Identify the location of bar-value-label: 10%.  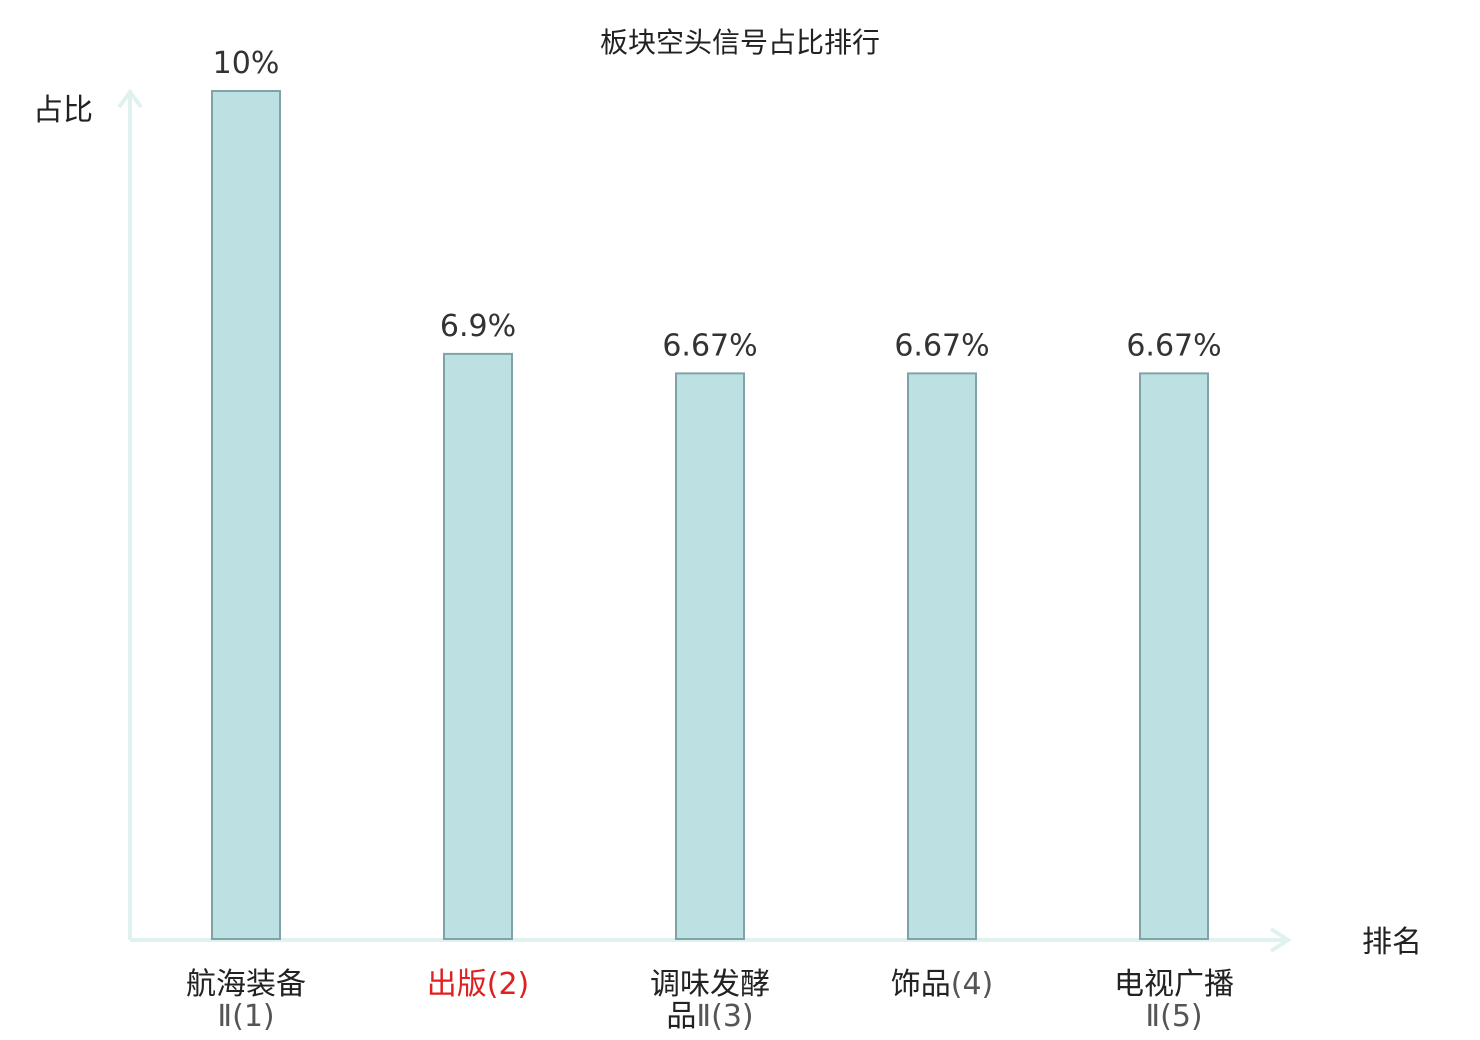
(246, 63).